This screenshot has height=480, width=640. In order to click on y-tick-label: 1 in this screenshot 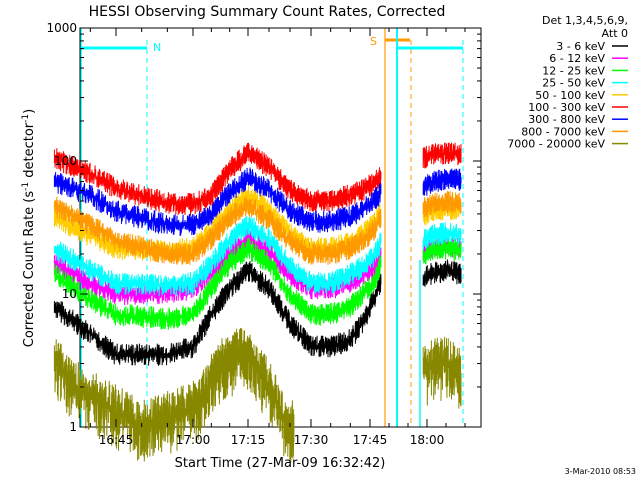, I will do `click(73, 427)`.